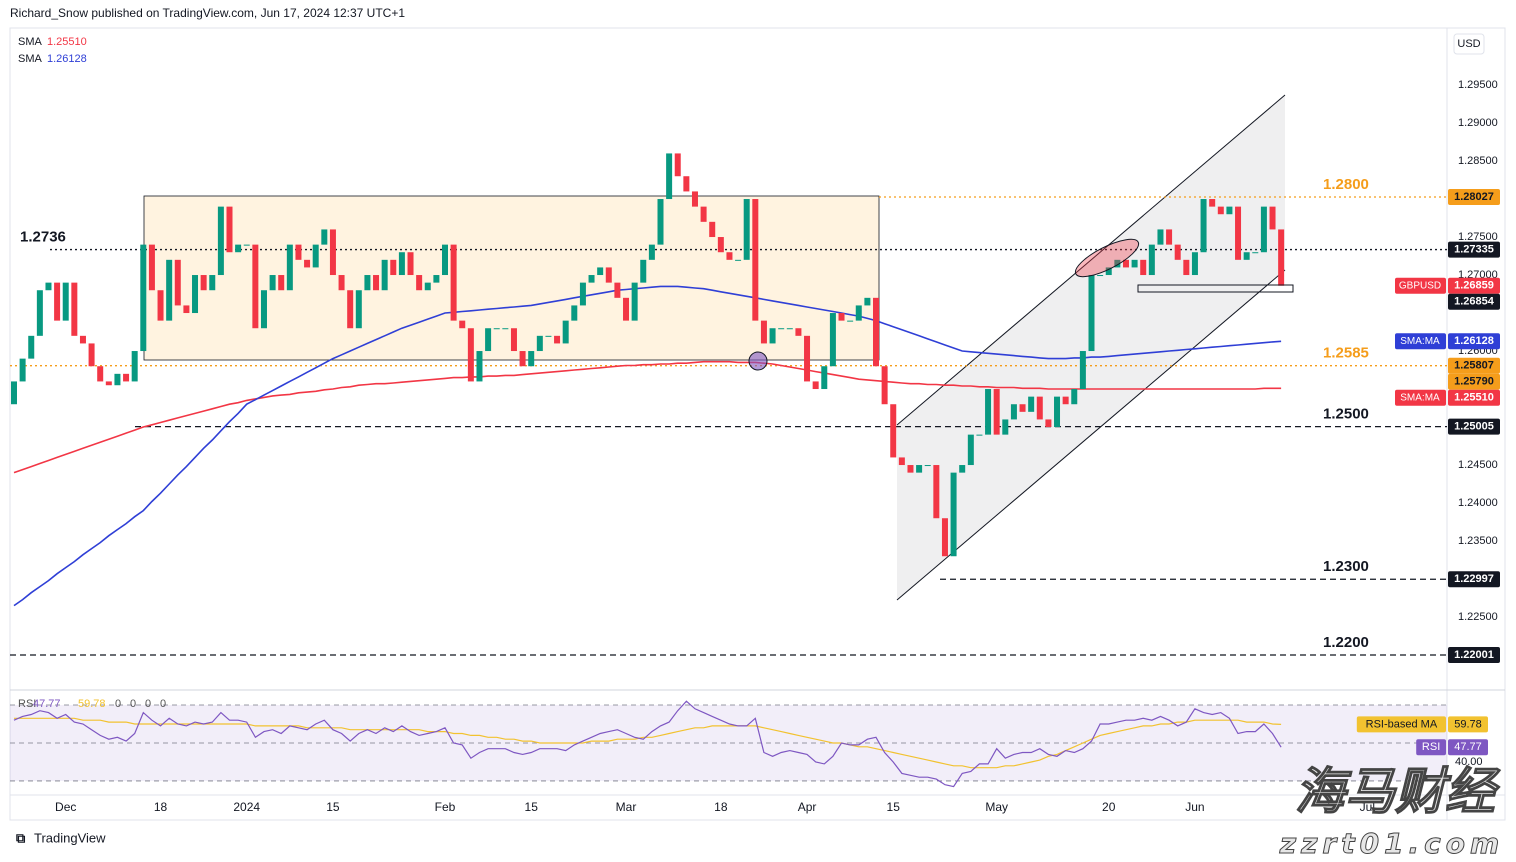 The height and width of the screenshot is (862, 1516). I want to click on rsi-tag-name: RSI, so click(1431, 747).